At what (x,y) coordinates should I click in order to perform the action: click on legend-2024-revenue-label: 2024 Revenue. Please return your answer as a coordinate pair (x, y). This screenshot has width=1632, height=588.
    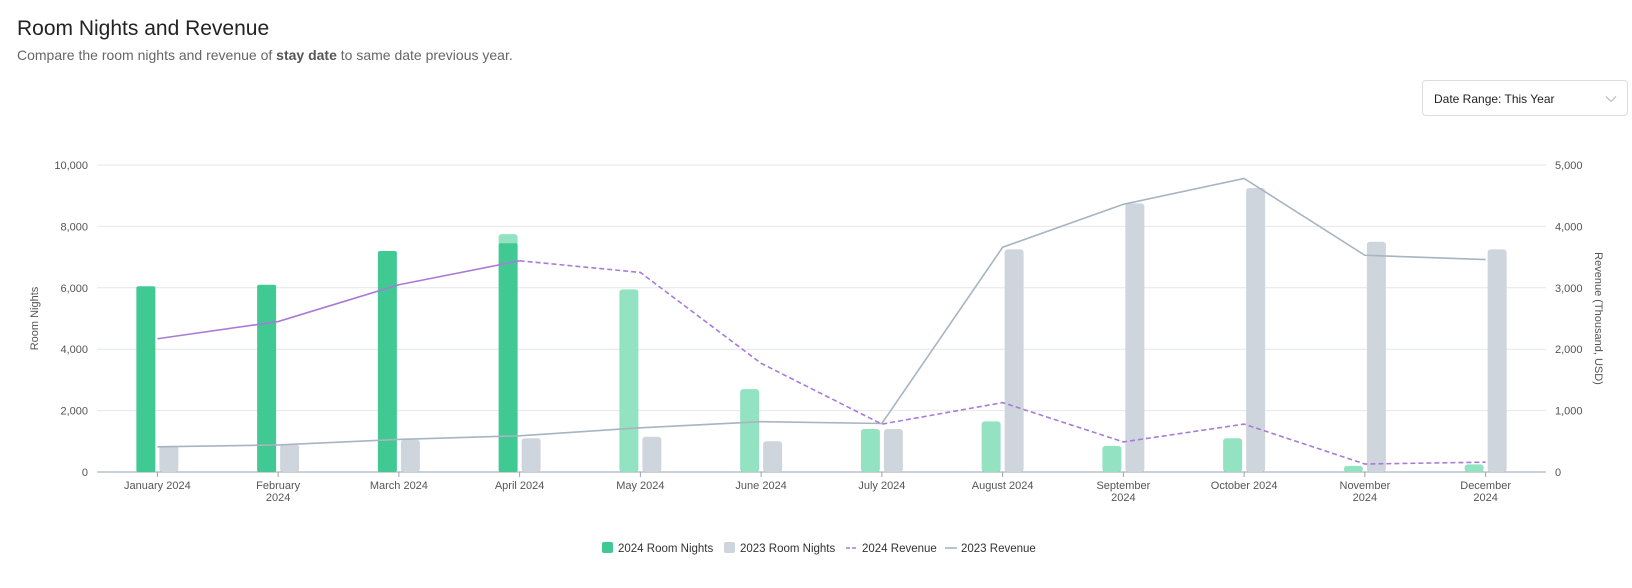
    Looking at the image, I should click on (899, 549).